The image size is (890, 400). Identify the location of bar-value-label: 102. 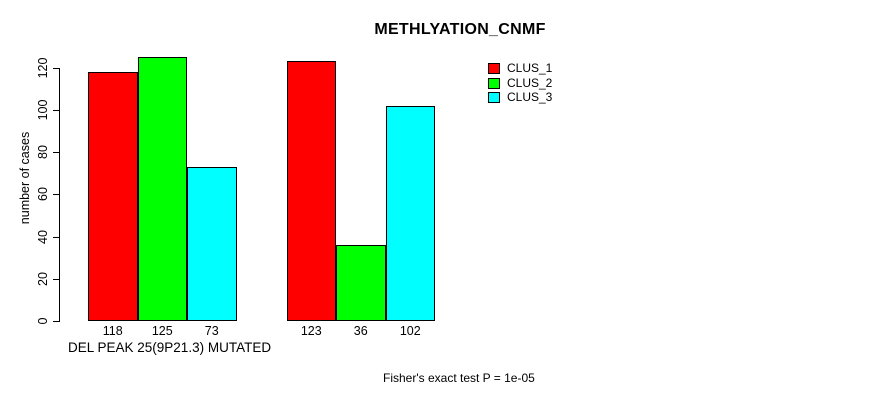
(410, 331).